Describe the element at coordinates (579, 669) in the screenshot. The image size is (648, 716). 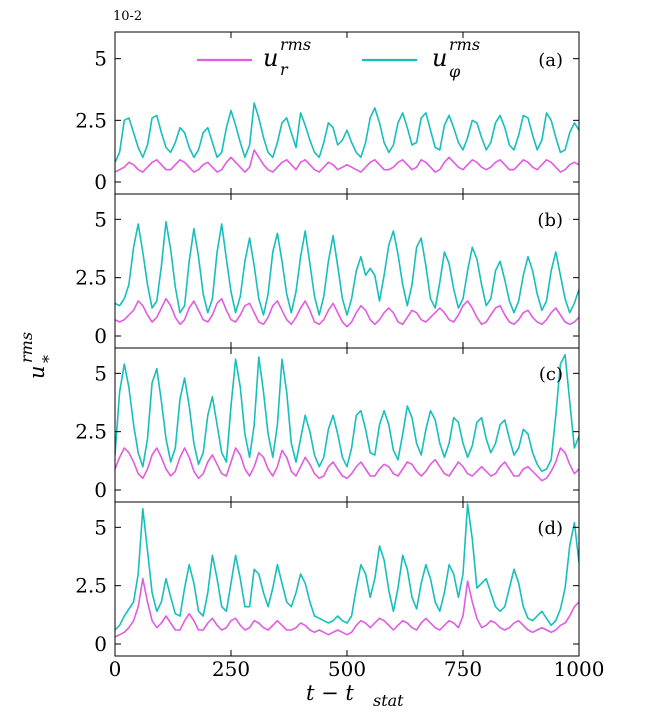
I see `x-tick-label: 1000` at that location.